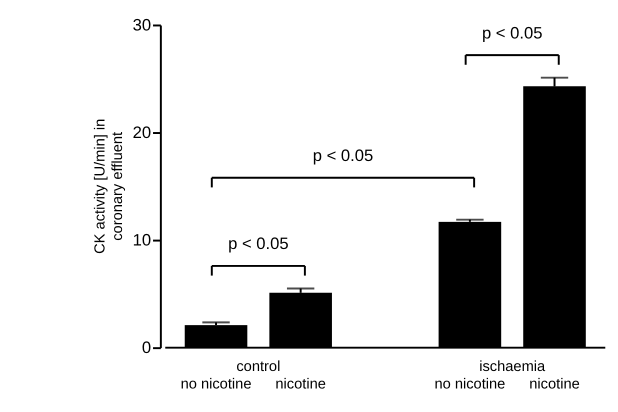 This screenshot has width=618, height=412. Describe the element at coordinates (109, 186) in the screenshot. I see `y-axis-title: CK activity [U/min] in coronary effluent` at that location.